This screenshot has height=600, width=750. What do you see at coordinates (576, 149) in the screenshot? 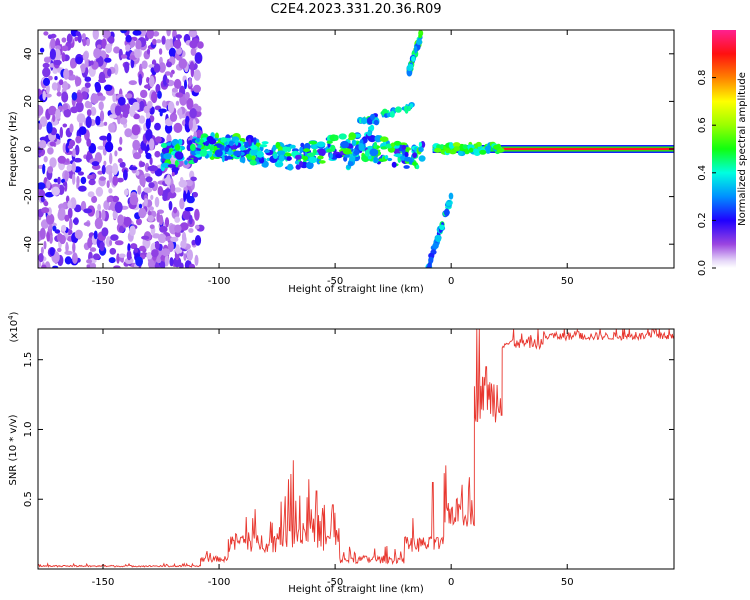
I see `carrier-core` at bounding box center [576, 149].